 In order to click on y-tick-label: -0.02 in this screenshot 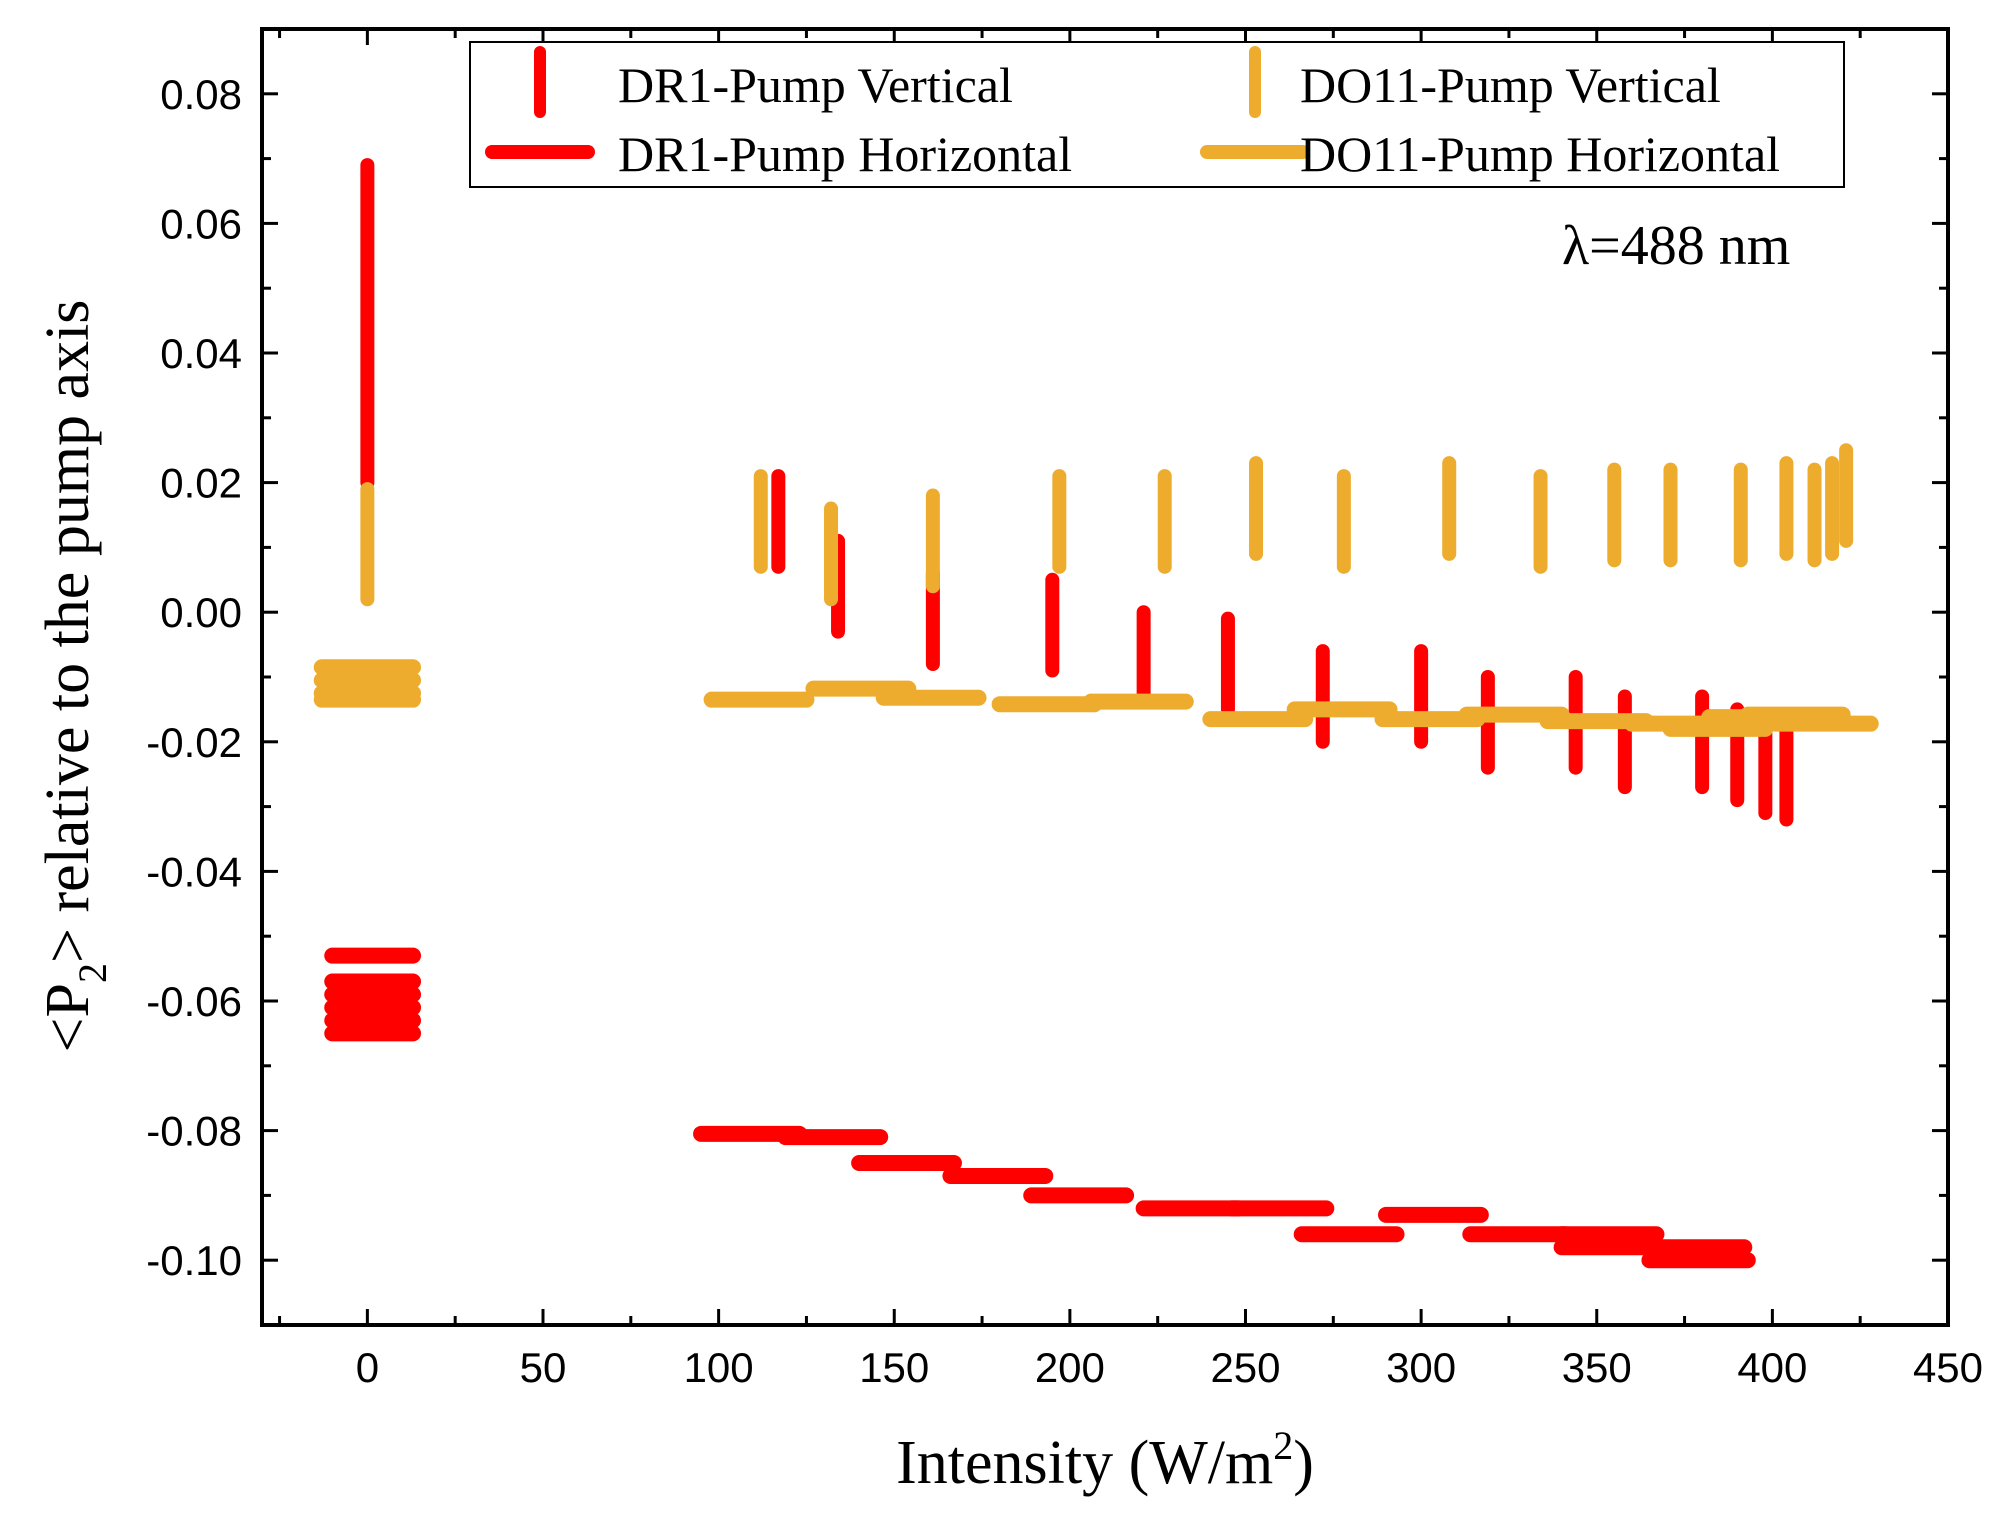, I will do `click(194, 742)`.